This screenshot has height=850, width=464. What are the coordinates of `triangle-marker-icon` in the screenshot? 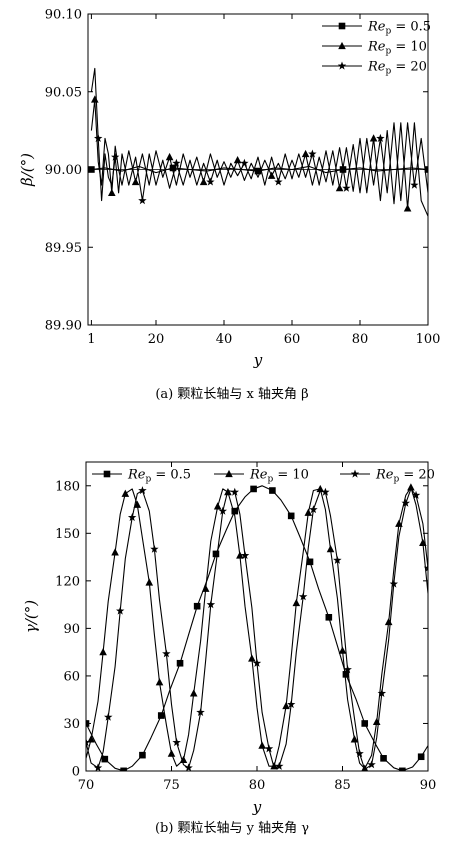 It's located at (342, 45).